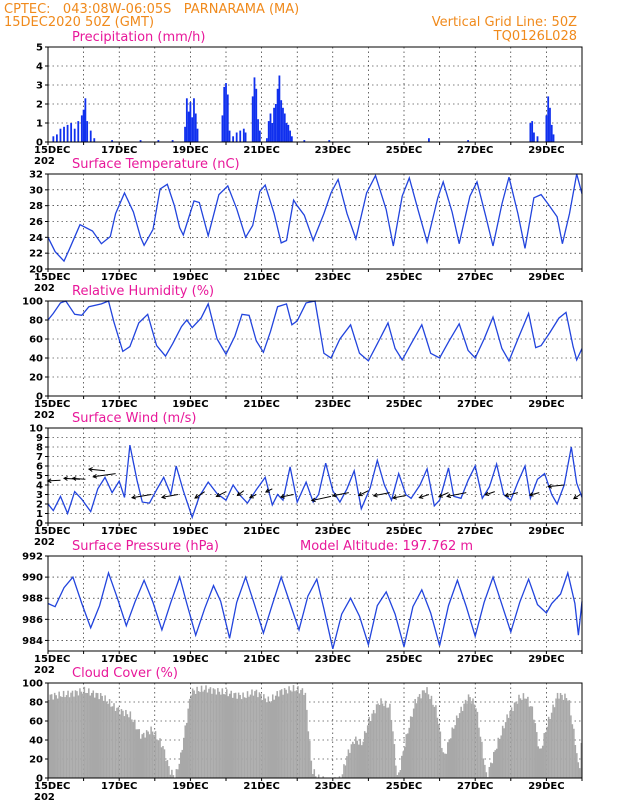 This screenshot has height=800, width=618. What do you see at coordinates (546, 531) in the screenshot?
I see `x-tick-label: 29DEC` at bounding box center [546, 531].